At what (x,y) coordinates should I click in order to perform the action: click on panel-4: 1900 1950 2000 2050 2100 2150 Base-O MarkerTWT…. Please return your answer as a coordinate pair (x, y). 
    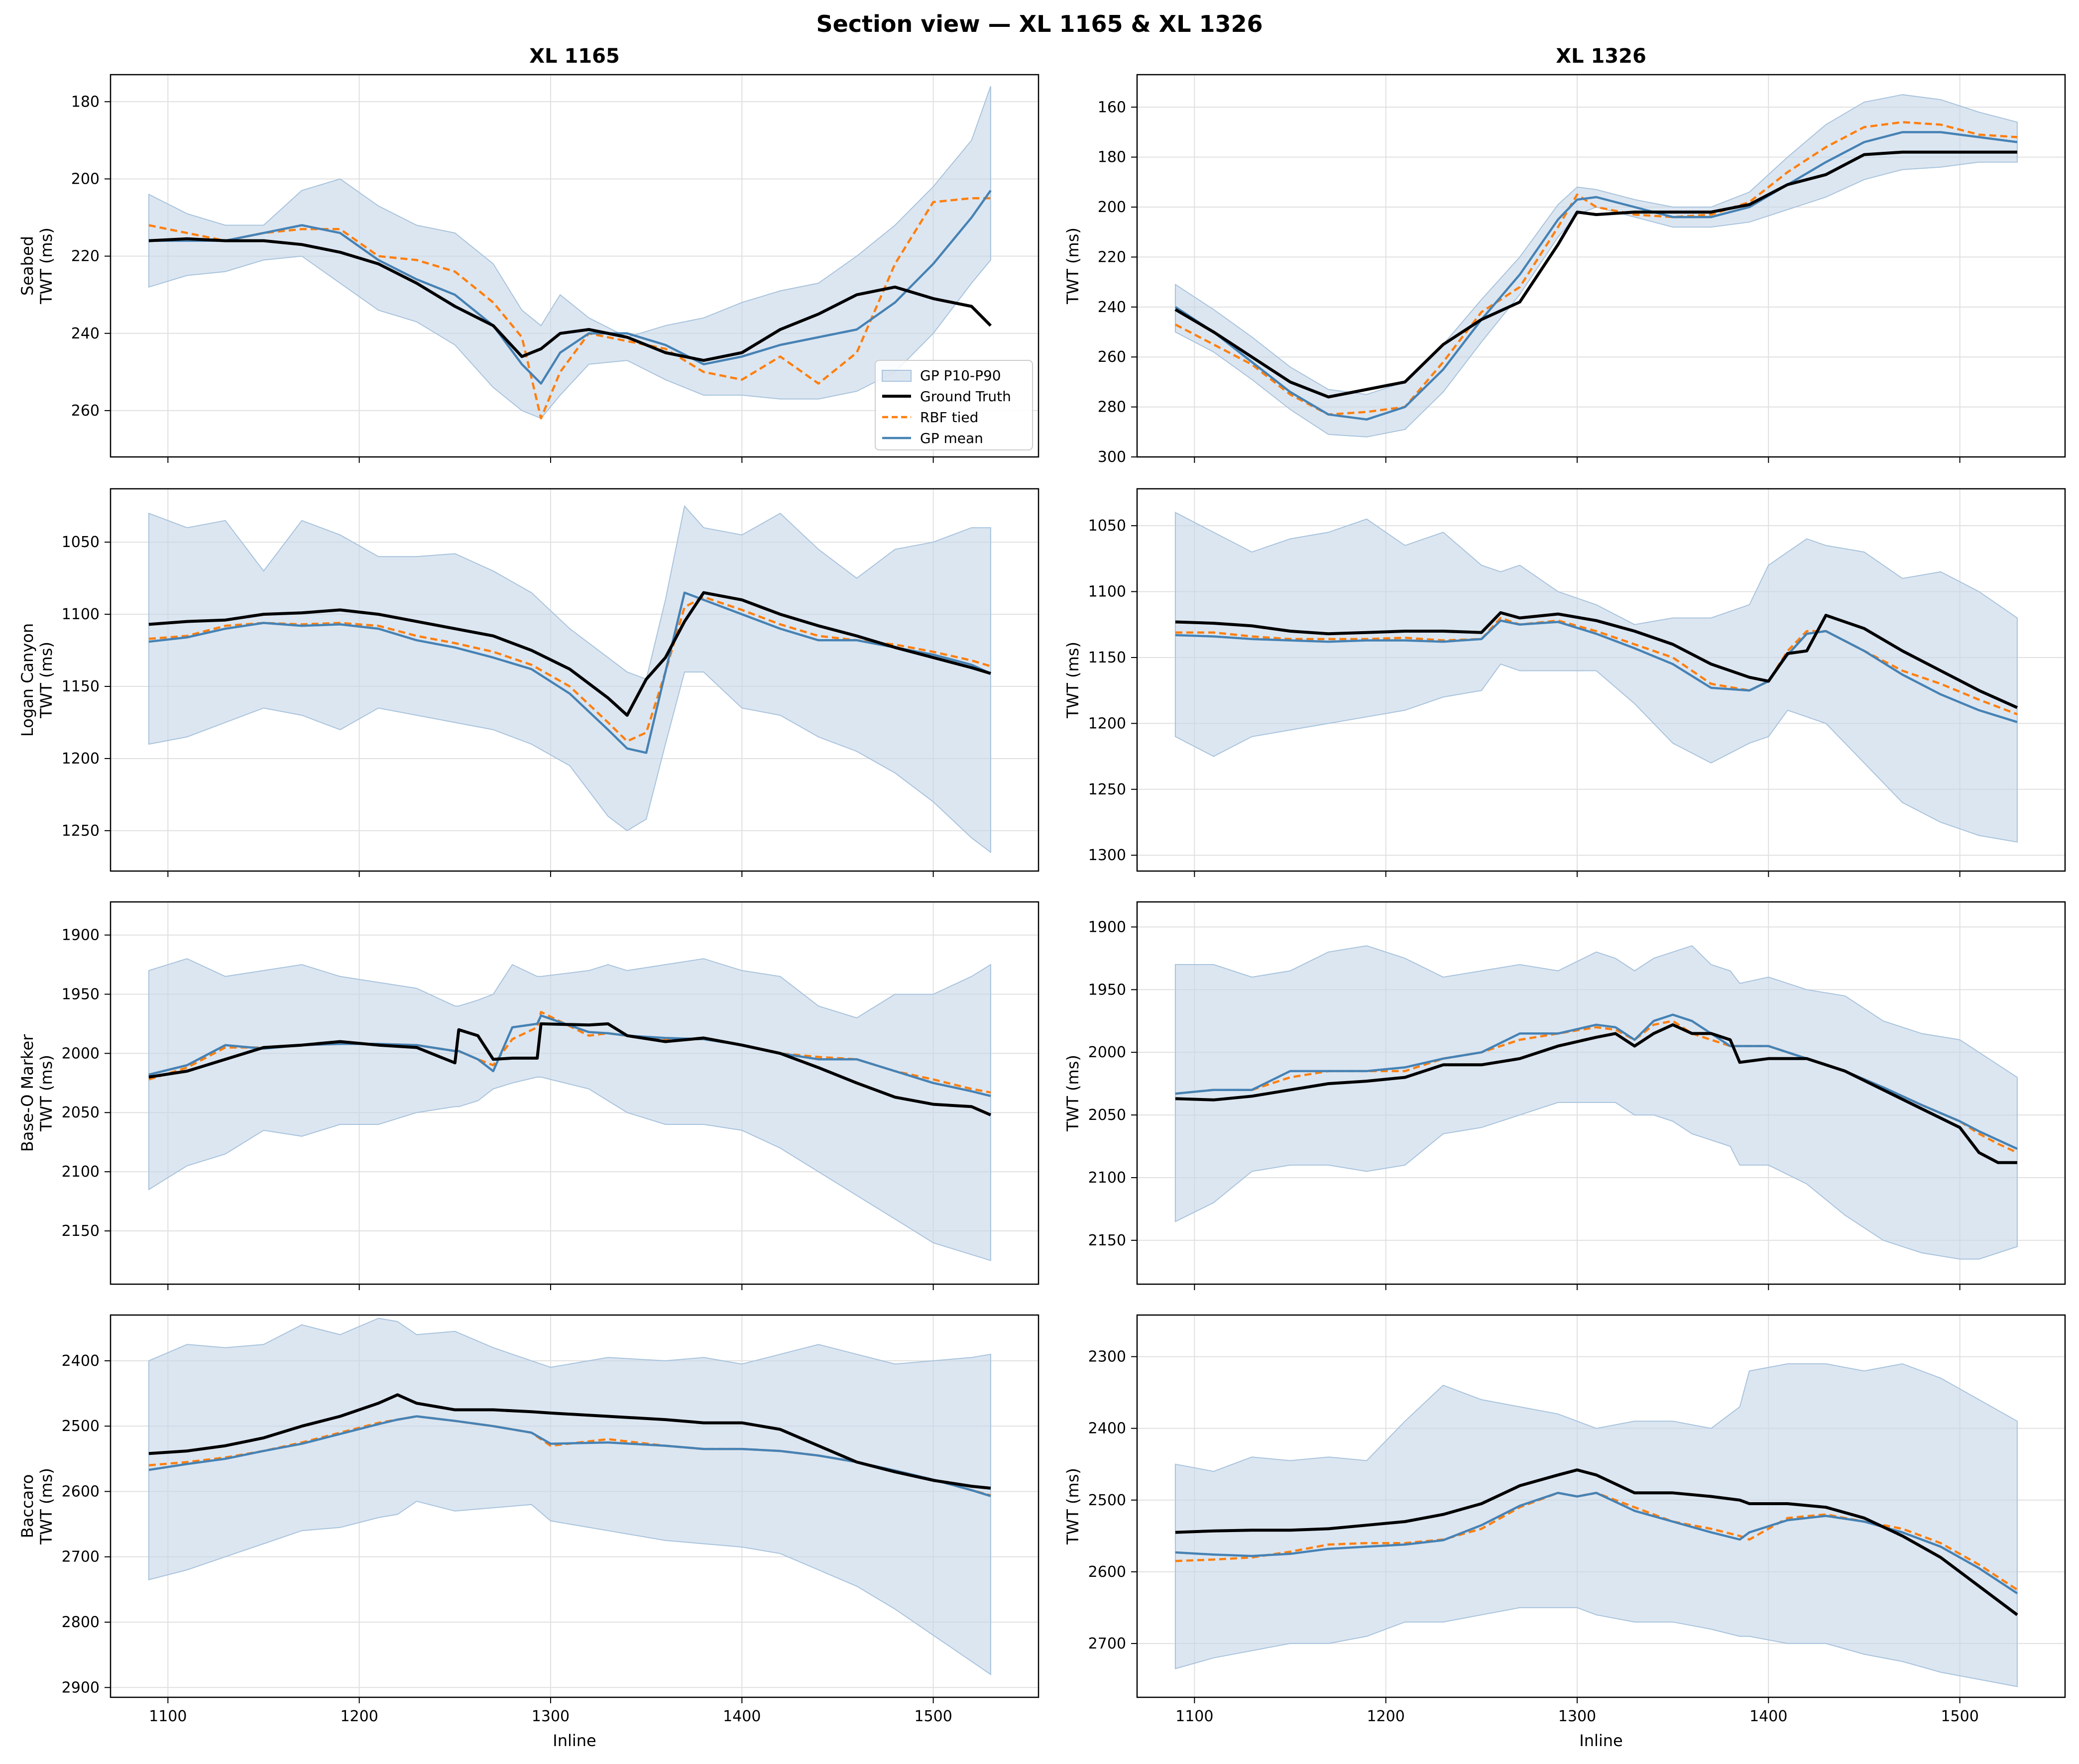
    Looking at the image, I should click on (529, 1095).